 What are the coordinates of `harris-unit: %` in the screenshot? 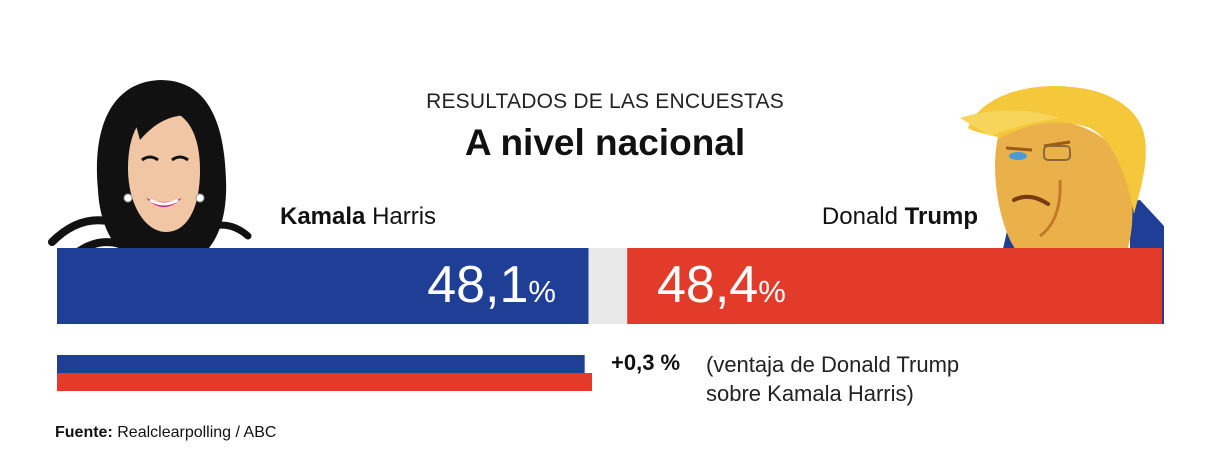 It's located at (542, 291).